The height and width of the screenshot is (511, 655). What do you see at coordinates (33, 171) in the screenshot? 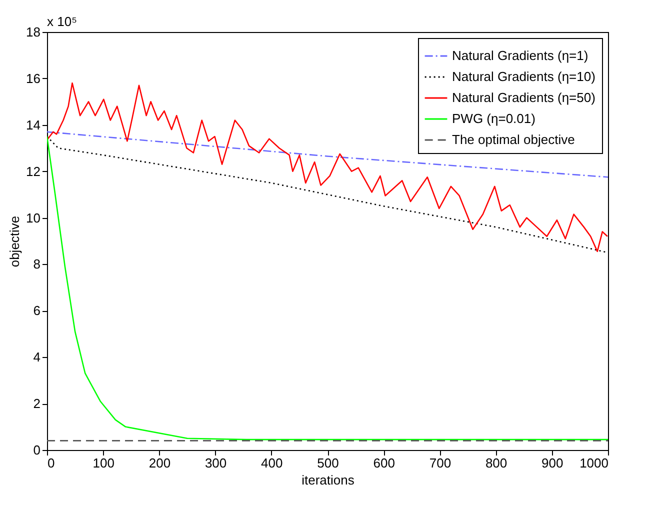
I see `y-tick-label: 12` at bounding box center [33, 171].